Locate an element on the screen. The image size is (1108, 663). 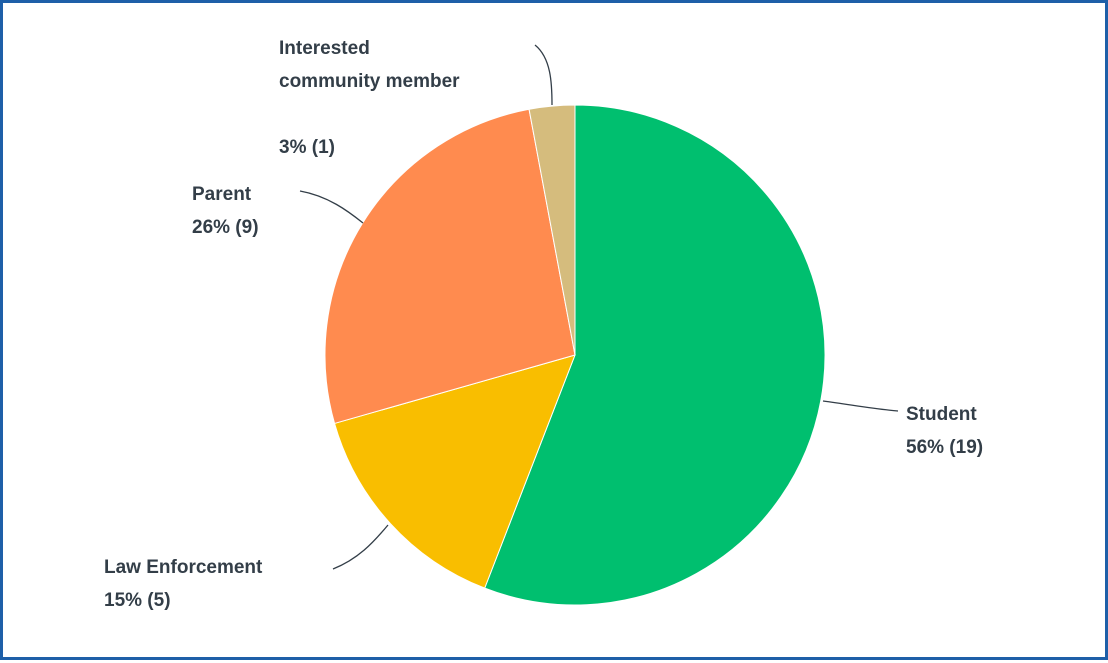
value-law-enforcement: 15% (5) is located at coordinates (137, 600).